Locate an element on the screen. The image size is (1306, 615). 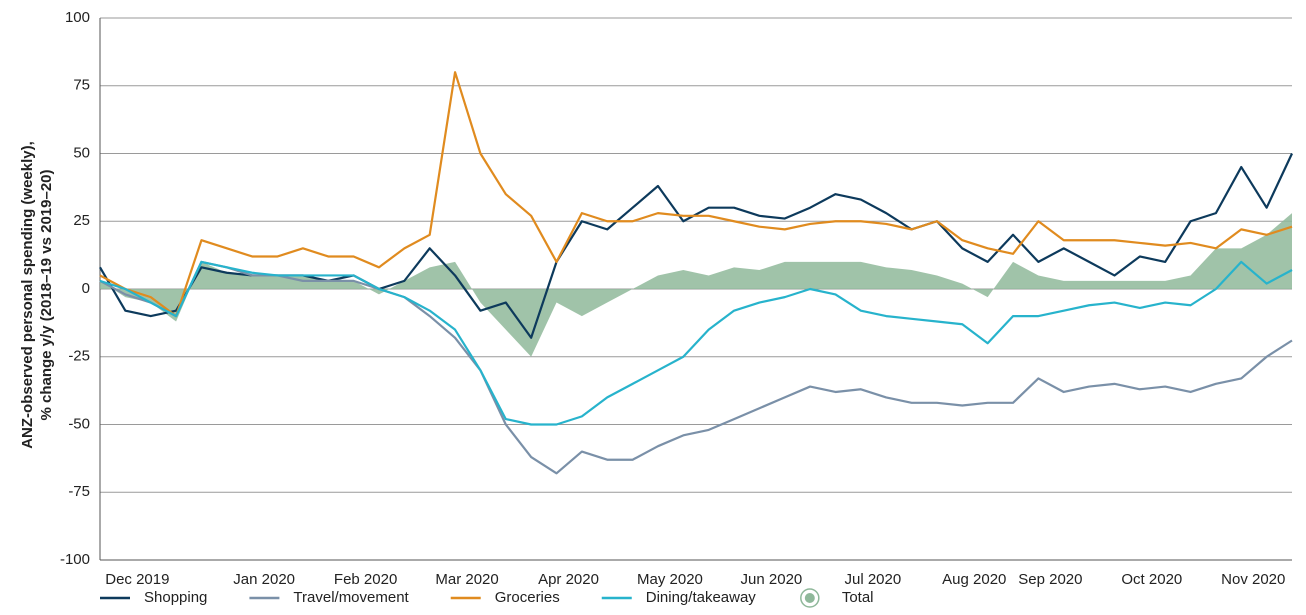
x-tick-label: Nov 2020 is located at coordinates (1253, 579).